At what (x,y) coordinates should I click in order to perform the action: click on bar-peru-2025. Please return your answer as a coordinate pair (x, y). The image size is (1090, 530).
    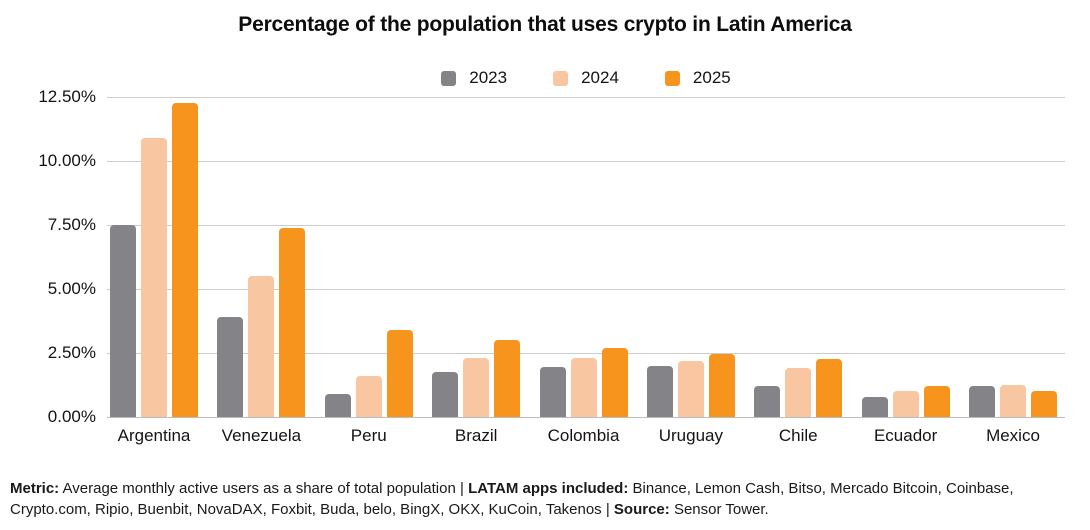
    Looking at the image, I should click on (399, 373).